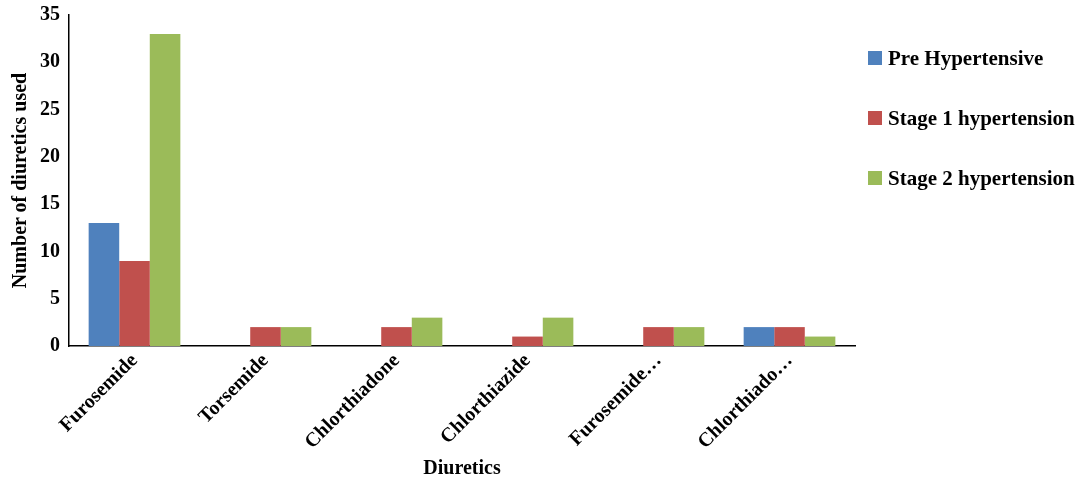  Describe the element at coordinates (462, 467) in the screenshot. I see `x-axis-title: Diuretics` at that location.